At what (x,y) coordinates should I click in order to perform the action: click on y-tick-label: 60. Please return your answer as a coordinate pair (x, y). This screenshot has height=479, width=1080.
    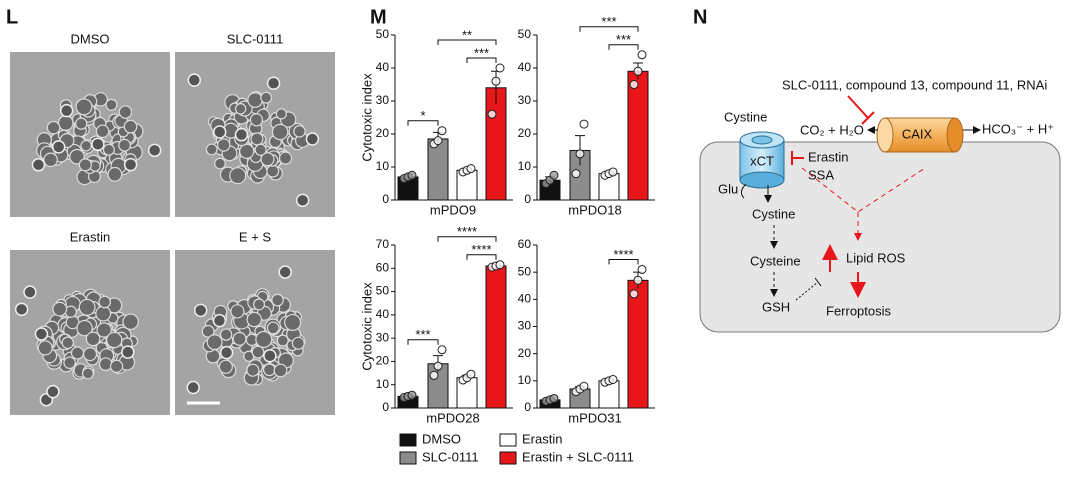
    Looking at the image, I should click on (383, 267).